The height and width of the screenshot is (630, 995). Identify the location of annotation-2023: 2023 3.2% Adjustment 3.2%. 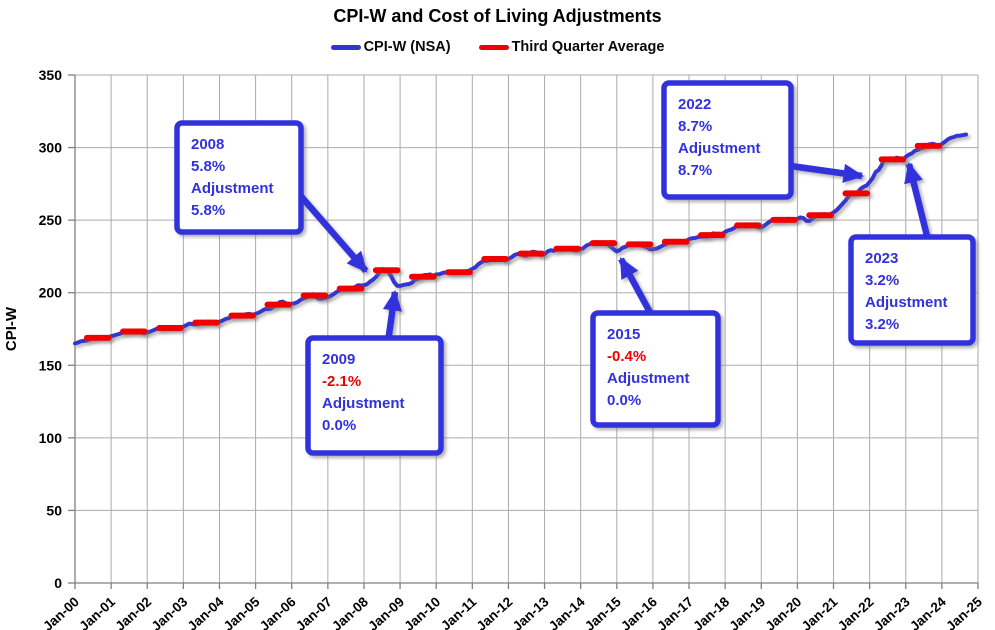
(912, 253).